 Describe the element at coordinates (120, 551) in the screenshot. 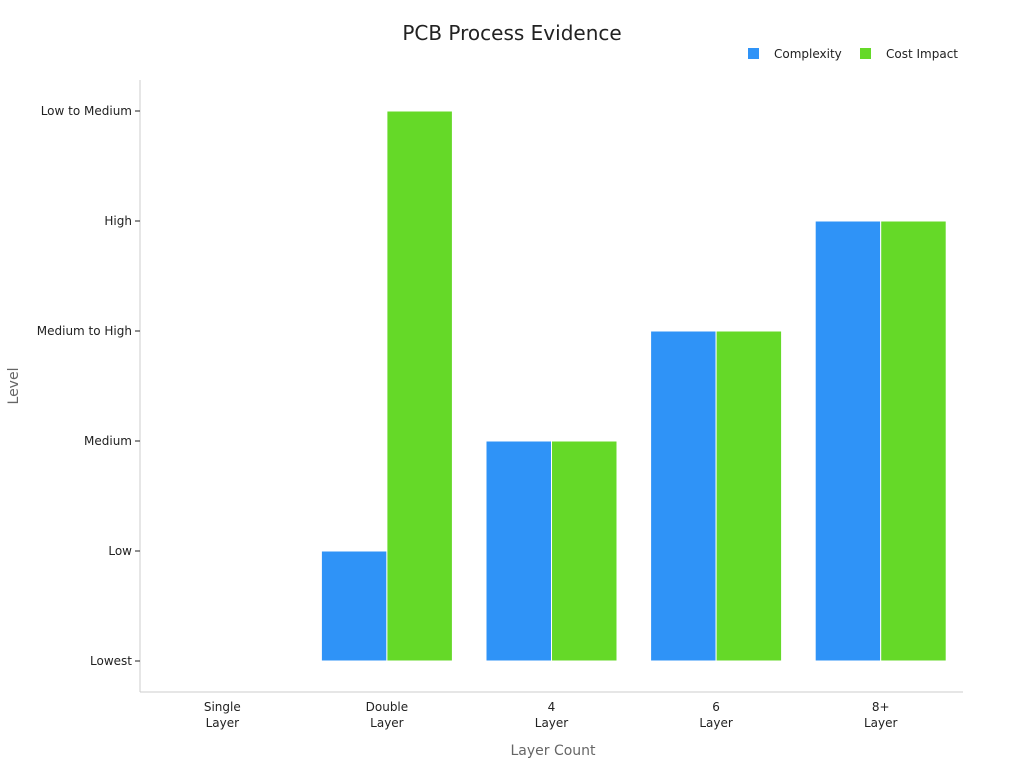

I see `y-tick-label: Low` at that location.